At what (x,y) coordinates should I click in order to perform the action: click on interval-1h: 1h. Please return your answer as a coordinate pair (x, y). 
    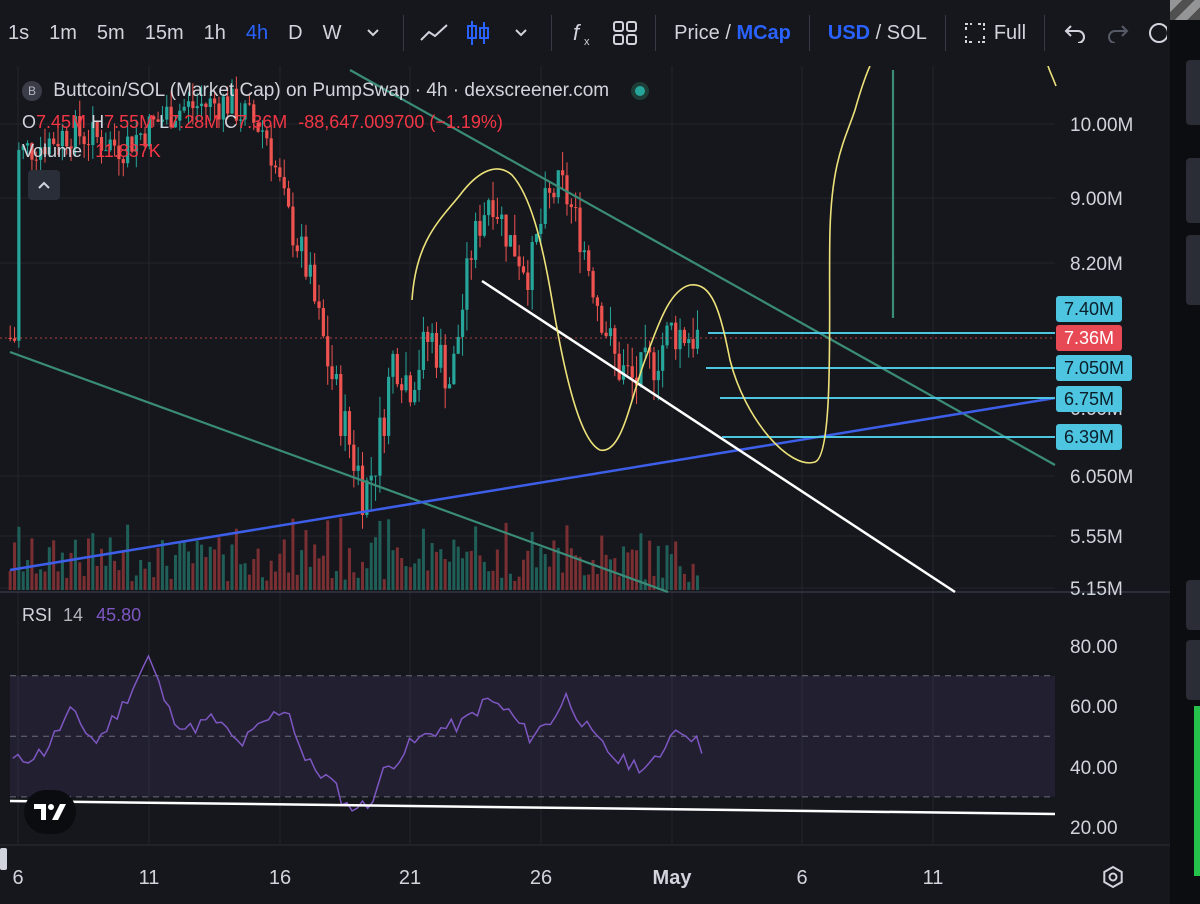
    Looking at the image, I should click on (214, 32).